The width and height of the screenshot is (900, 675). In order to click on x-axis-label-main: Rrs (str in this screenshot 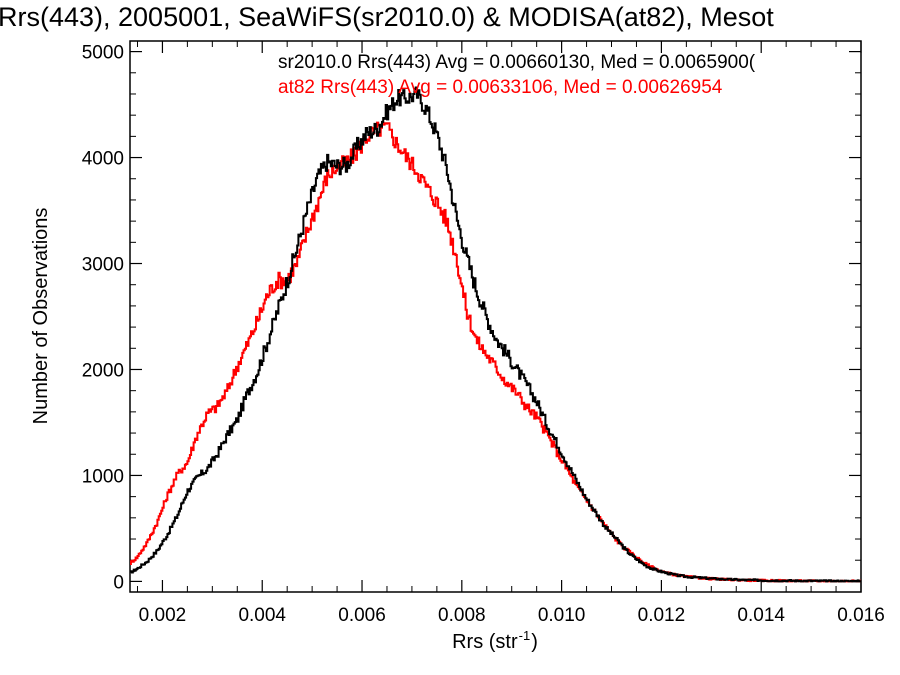, I will do `click(485, 642)`.